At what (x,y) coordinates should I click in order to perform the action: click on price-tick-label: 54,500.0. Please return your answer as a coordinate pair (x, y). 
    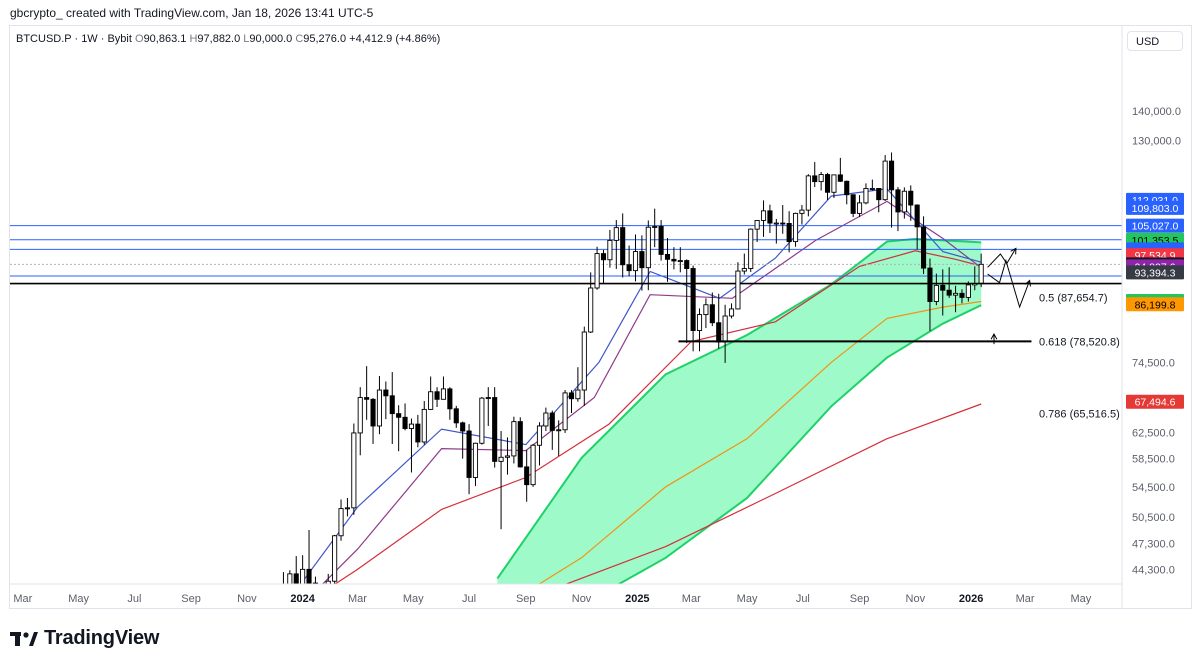
    Looking at the image, I should click on (1153, 488).